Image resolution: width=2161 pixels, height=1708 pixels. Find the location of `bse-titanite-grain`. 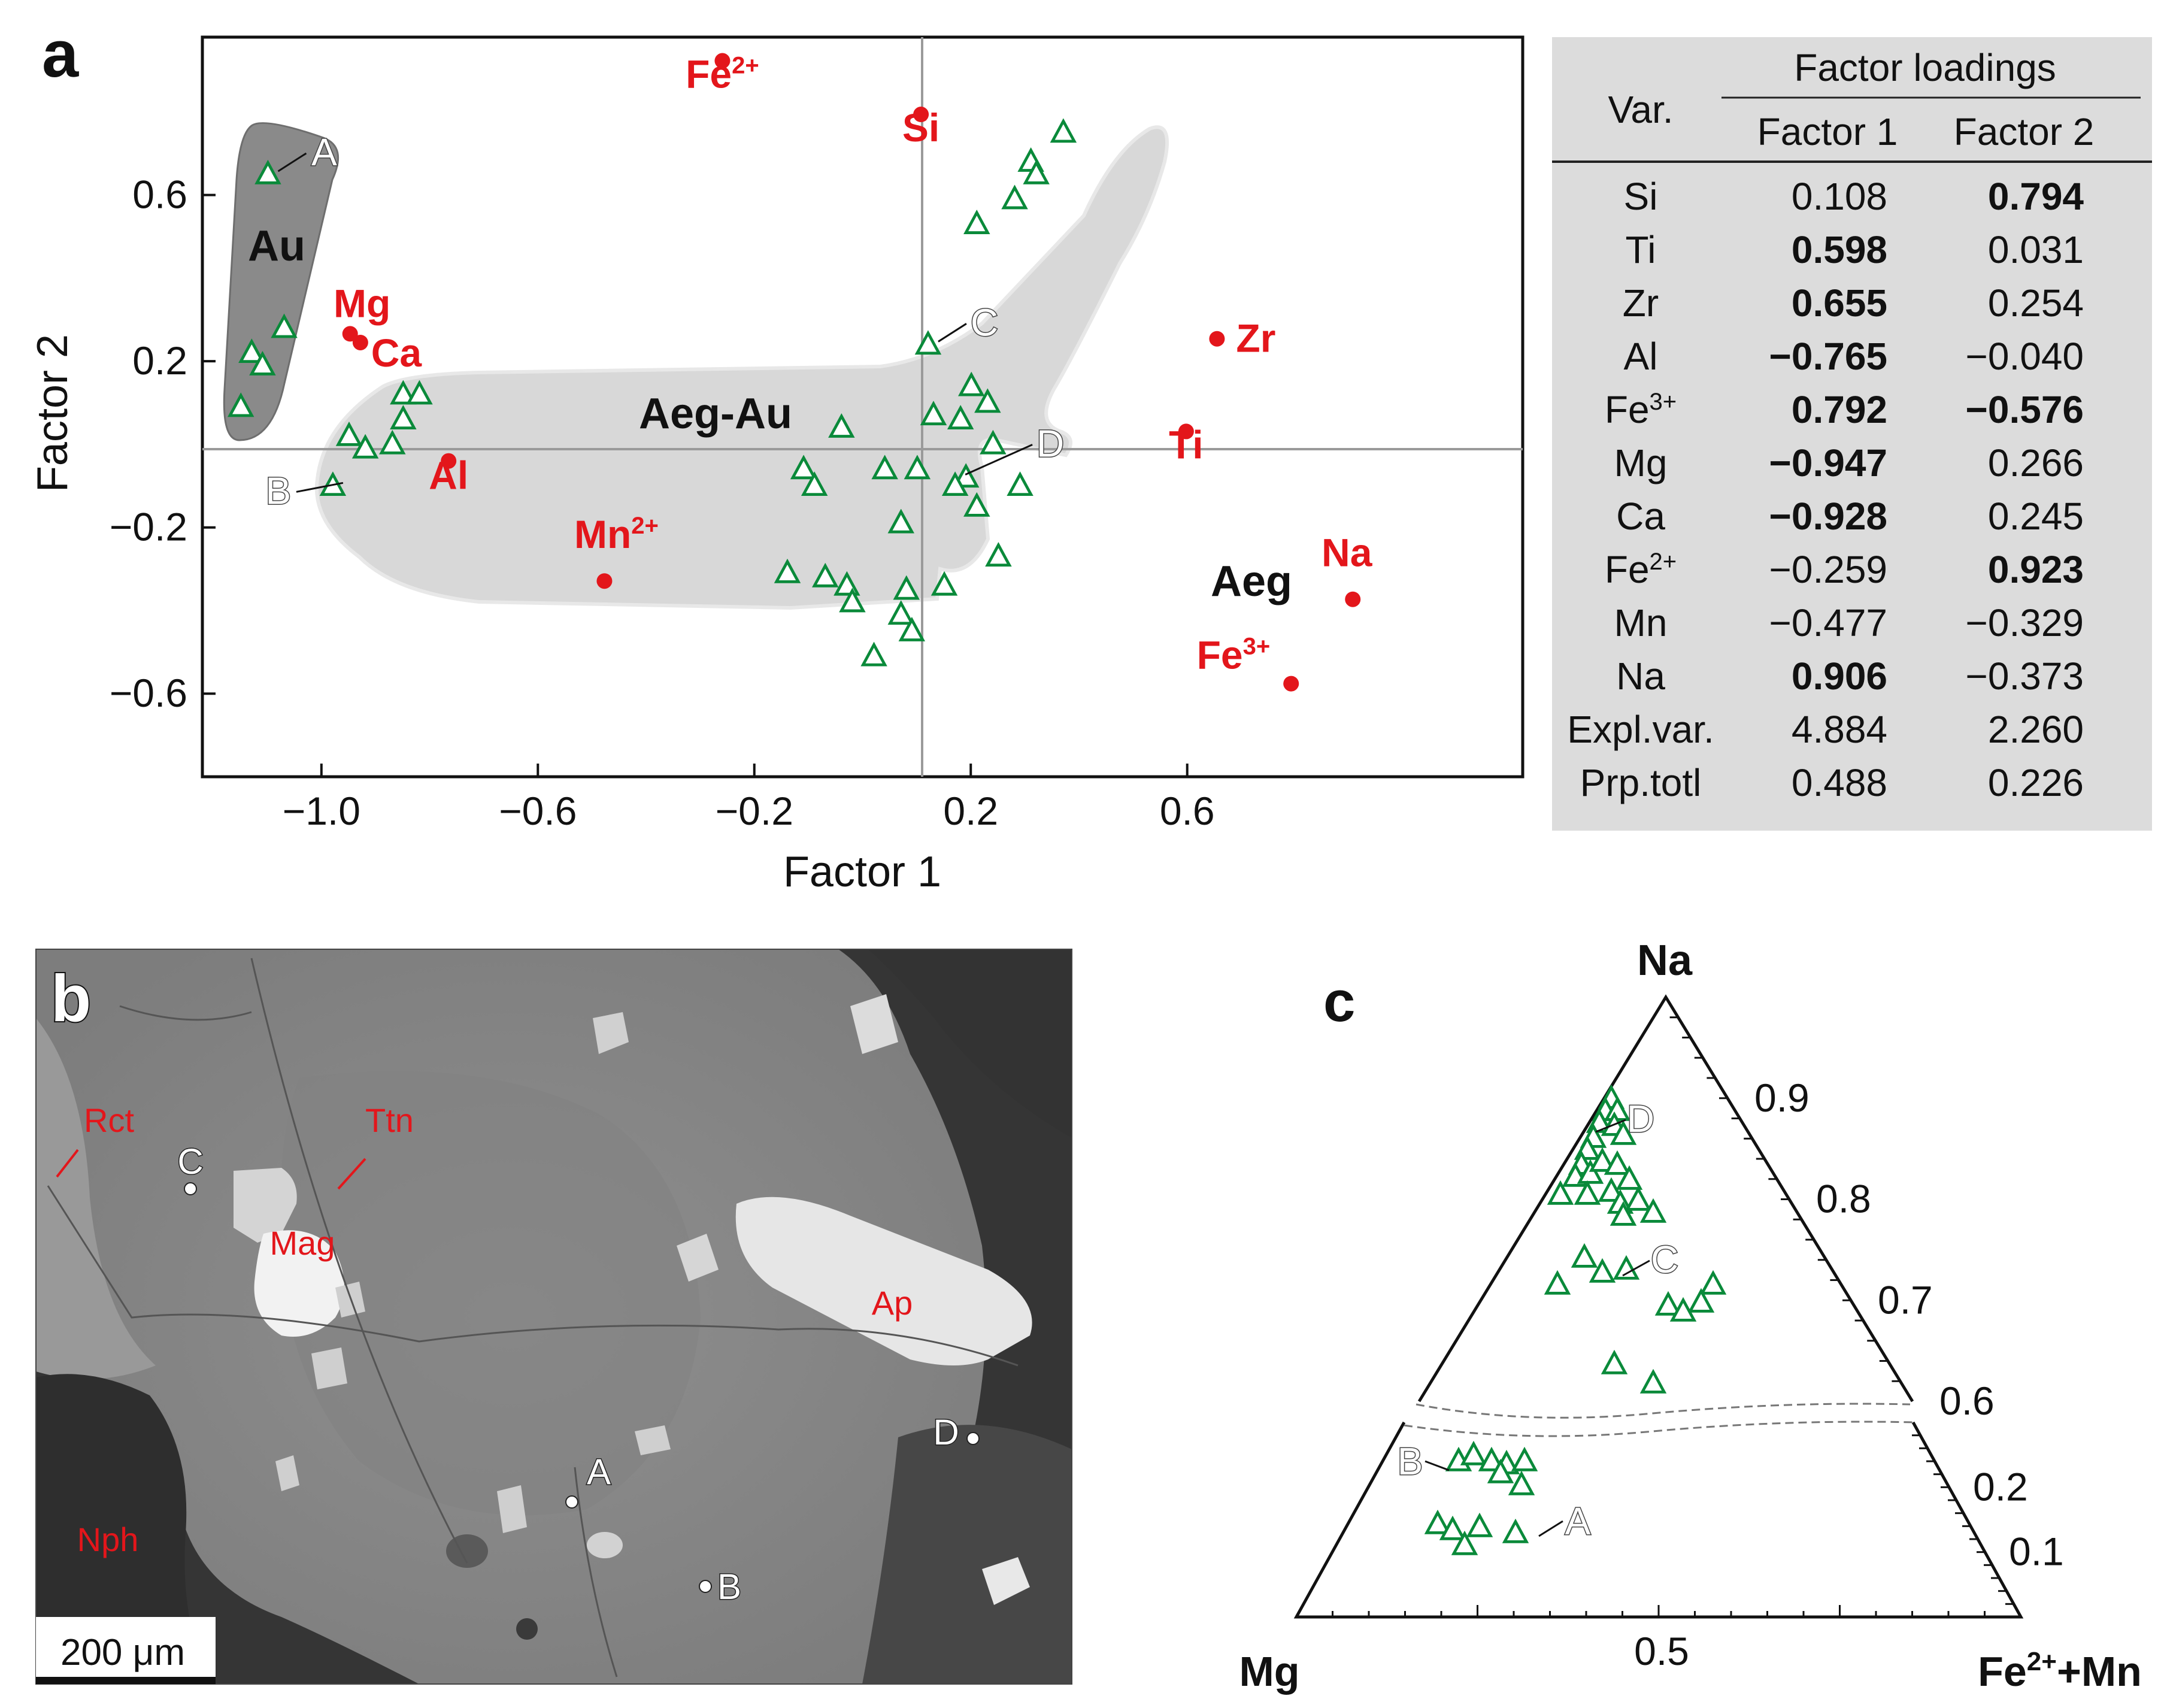

bse-titanite-grain is located at coordinates (265, 1205).